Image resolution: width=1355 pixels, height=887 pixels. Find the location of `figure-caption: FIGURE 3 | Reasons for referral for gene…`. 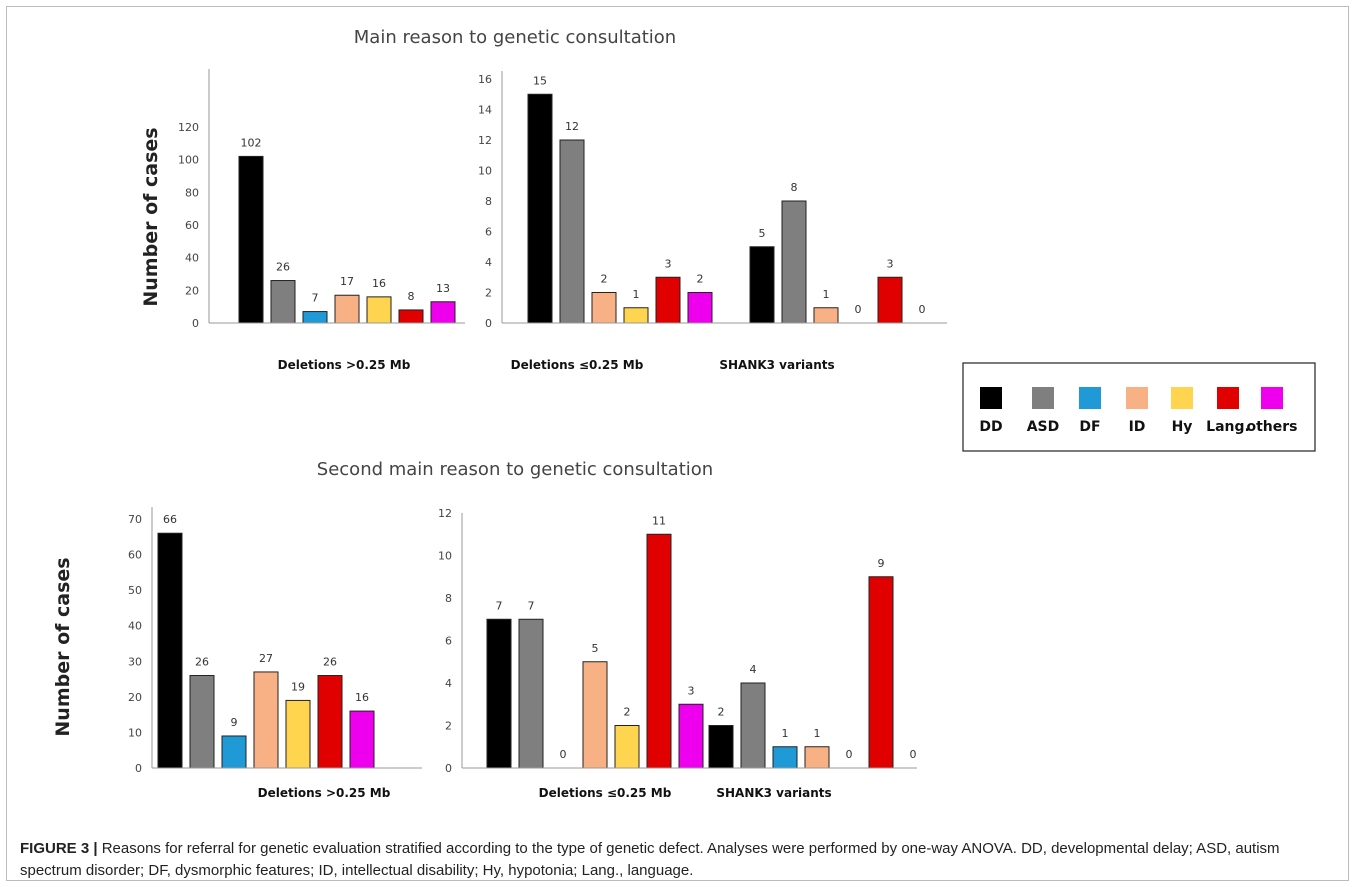

figure-caption: FIGURE 3 | Reasons for referral for gene… is located at coordinates (675, 860).